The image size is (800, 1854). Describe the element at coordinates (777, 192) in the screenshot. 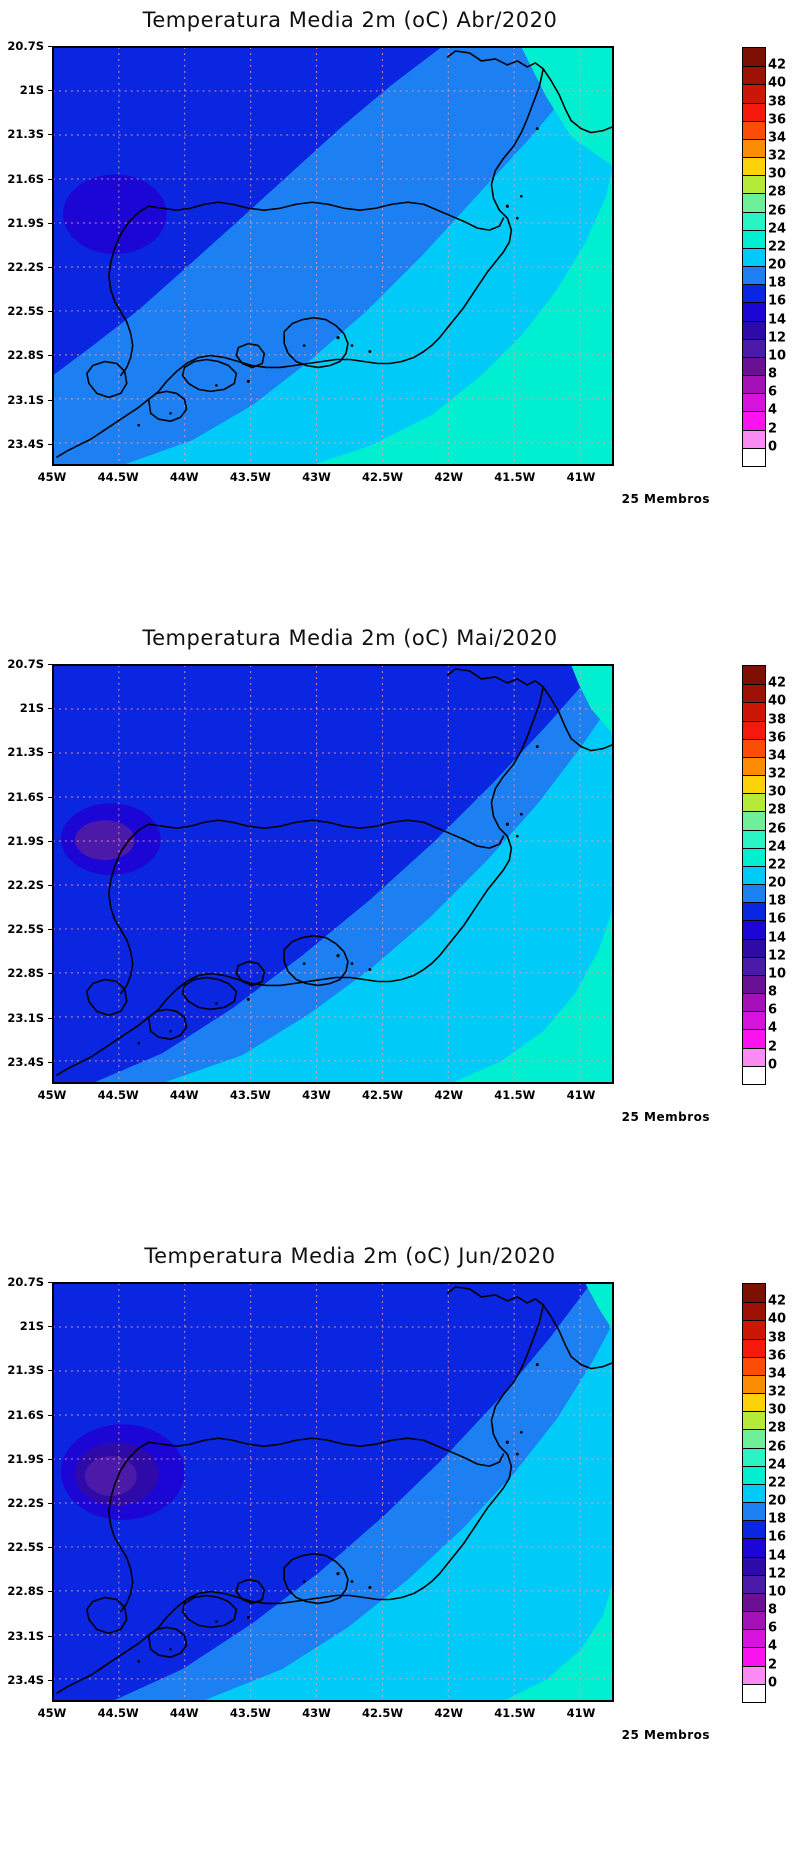

I see `colorbar-tick-label: 28` at that location.